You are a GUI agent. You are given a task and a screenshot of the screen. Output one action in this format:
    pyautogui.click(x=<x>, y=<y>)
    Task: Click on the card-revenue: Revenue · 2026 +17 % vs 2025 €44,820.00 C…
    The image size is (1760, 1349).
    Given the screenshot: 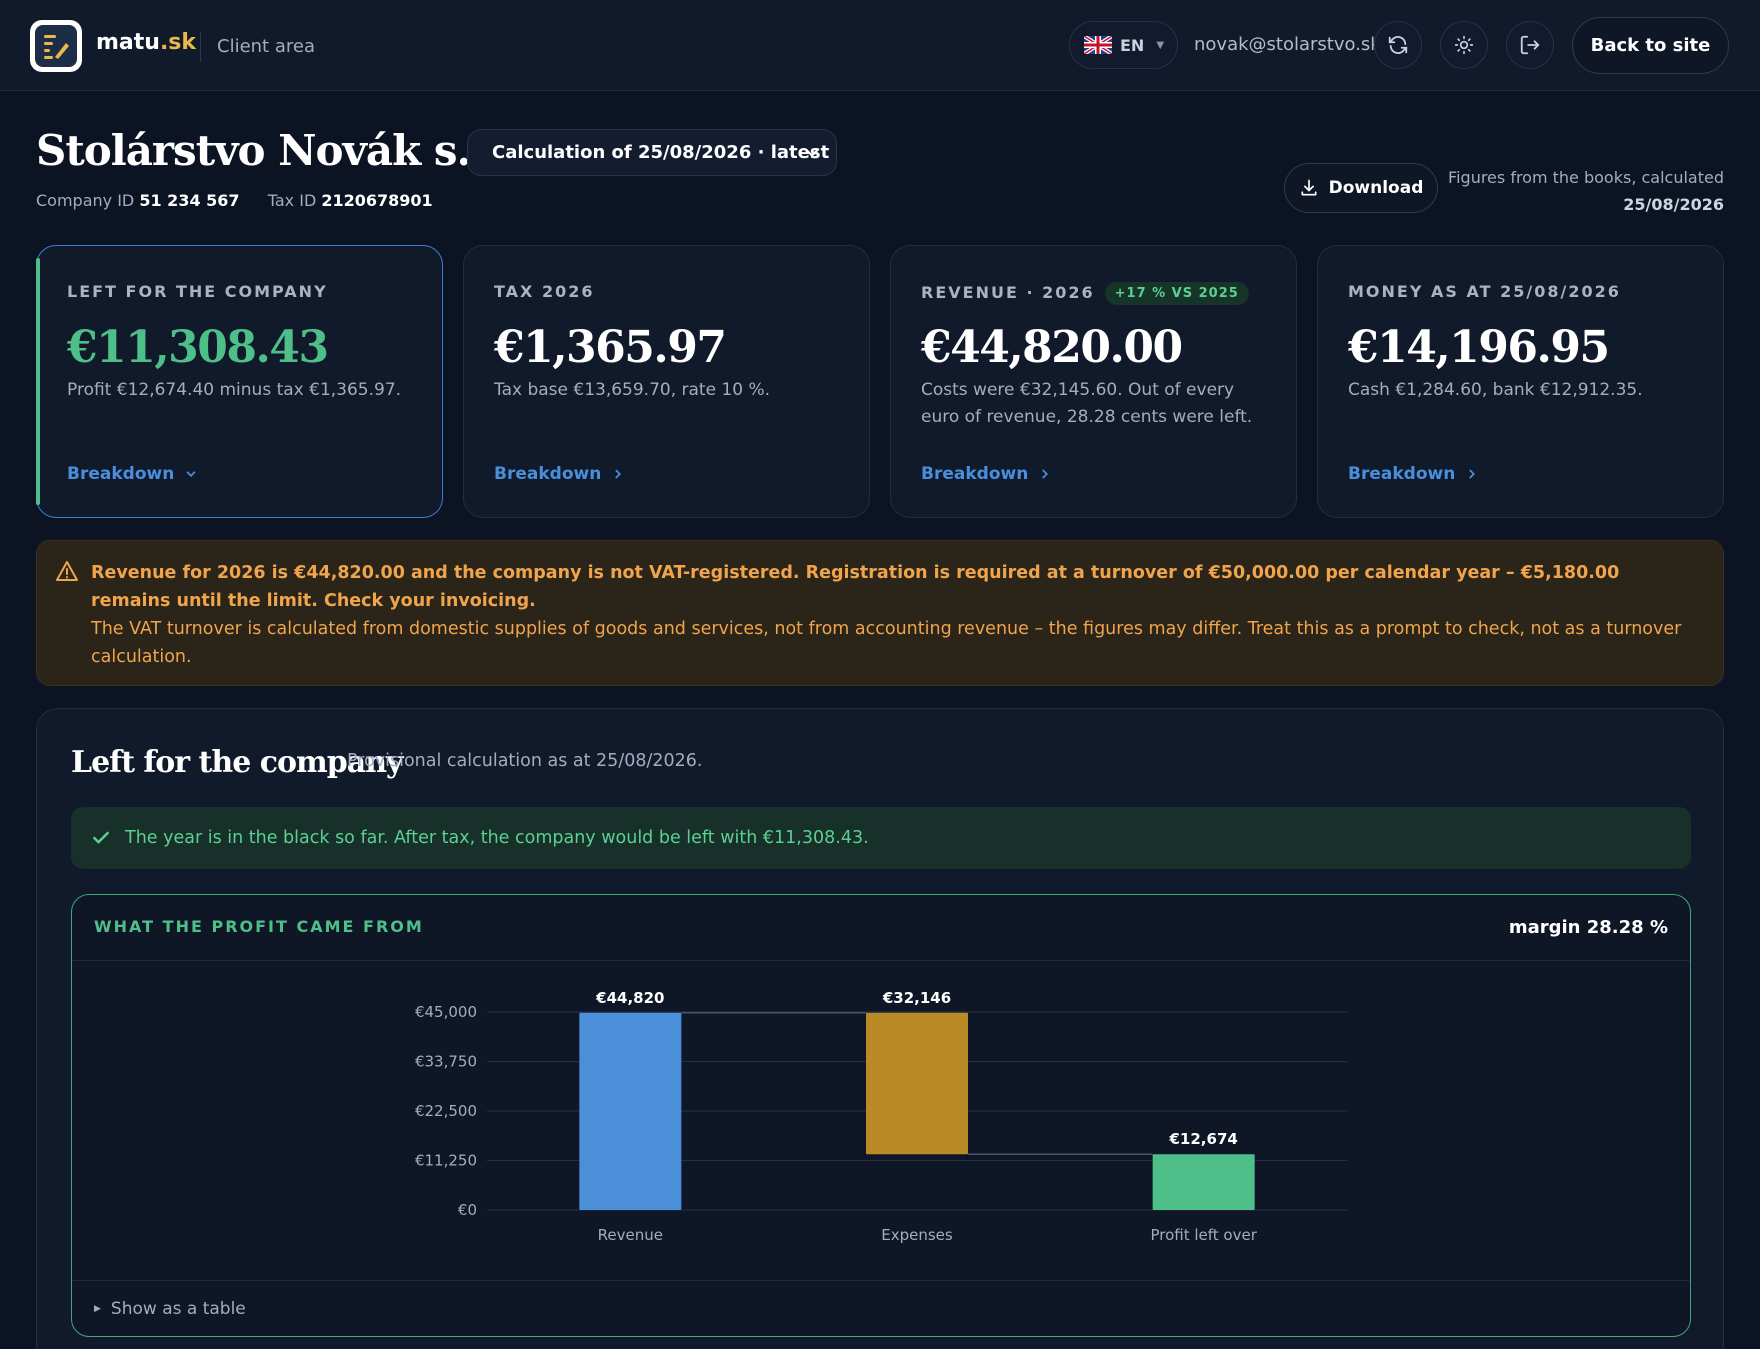 What is the action you would take?
    pyautogui.click(x=1093, y=381)
    